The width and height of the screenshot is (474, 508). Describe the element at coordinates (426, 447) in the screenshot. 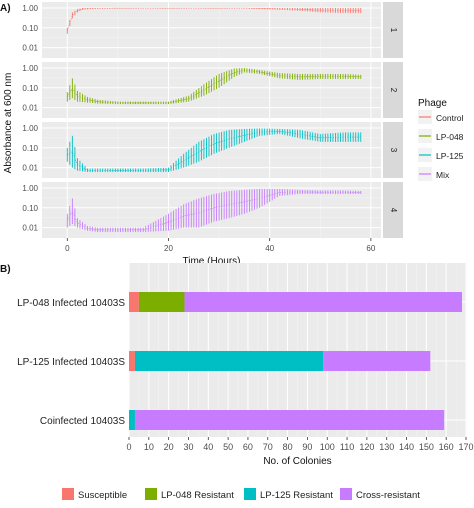

I see `x-tick-label: 150` at that location.